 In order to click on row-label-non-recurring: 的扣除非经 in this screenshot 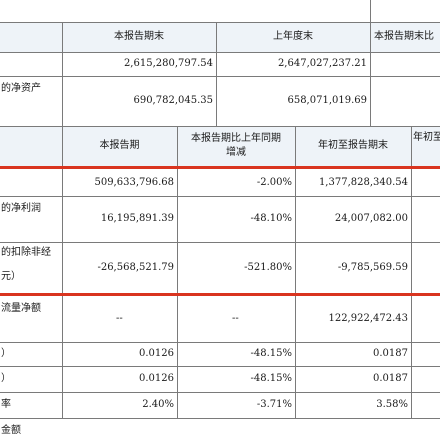, I will do `click(26, 252)`.